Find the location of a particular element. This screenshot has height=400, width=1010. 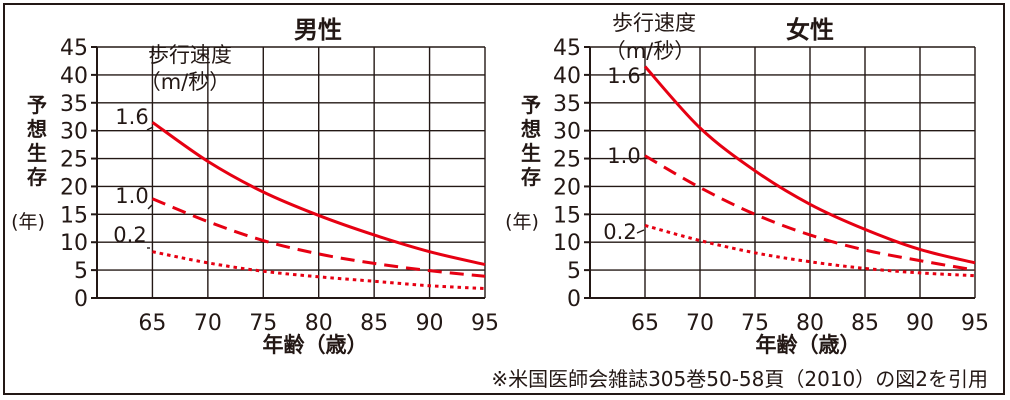

legend-title-line1: 歩行速度 is located at coordinates (654, 23).